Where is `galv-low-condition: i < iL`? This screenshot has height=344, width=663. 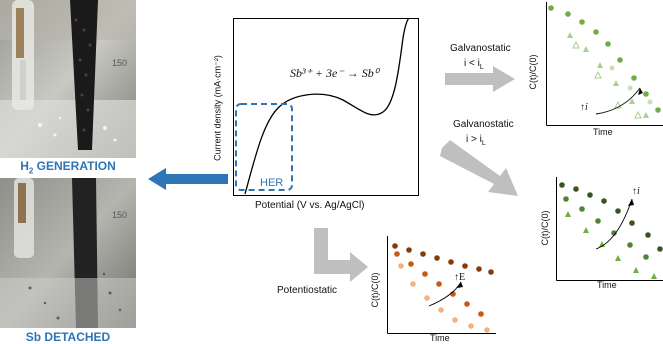 galv-low-condition: i < iL is located at coordinates (474, 64).